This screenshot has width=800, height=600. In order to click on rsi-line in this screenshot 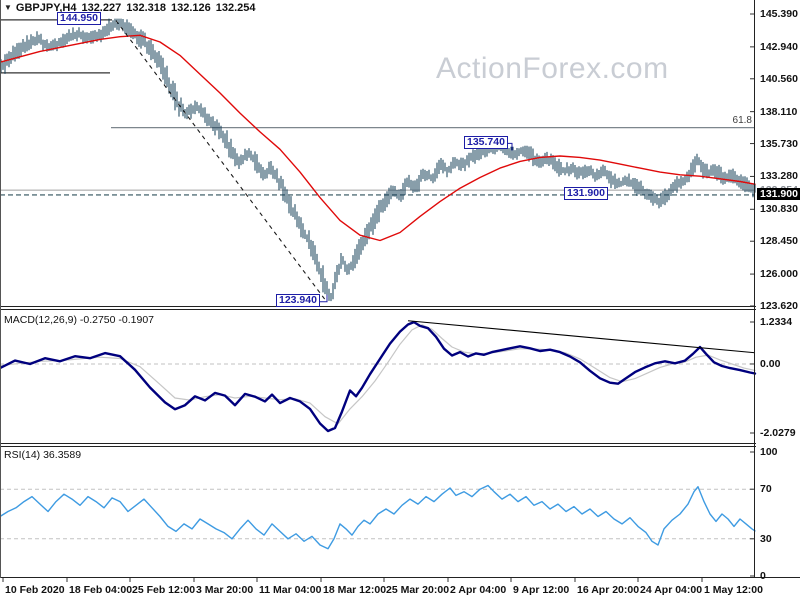, I will do `click(378, 517)`.